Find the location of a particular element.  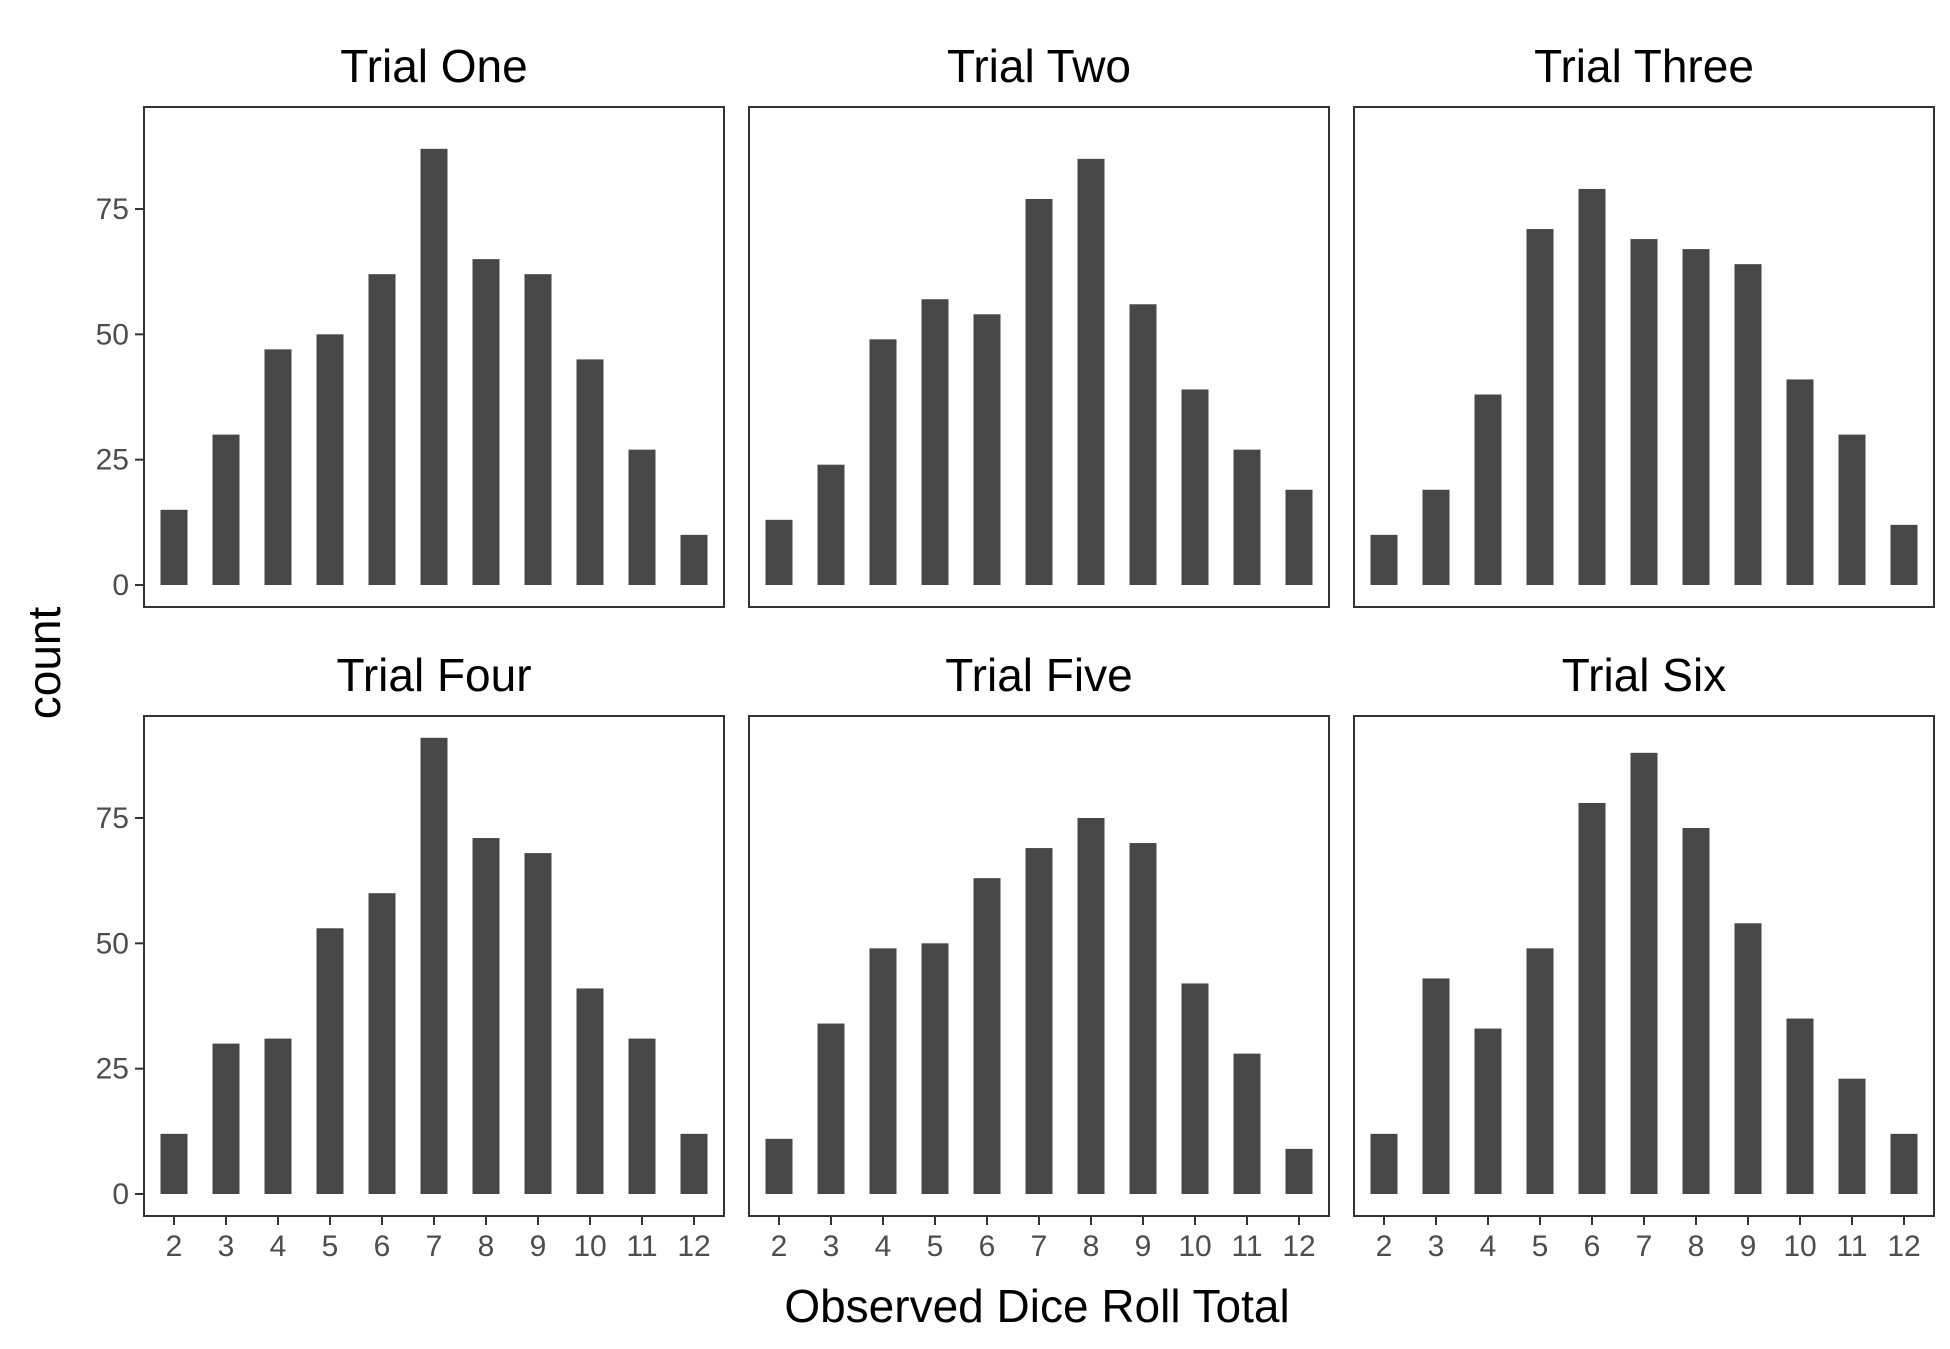

panel-trial-one: Trial One 0 25 50 75 is located at coordinates (410, 324).